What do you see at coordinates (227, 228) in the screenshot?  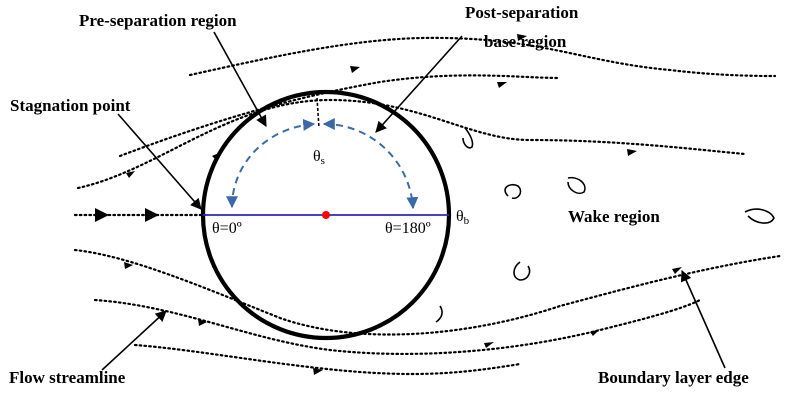 I see `theta-zero-label: θ=0º` at bounding box center [227, 228].